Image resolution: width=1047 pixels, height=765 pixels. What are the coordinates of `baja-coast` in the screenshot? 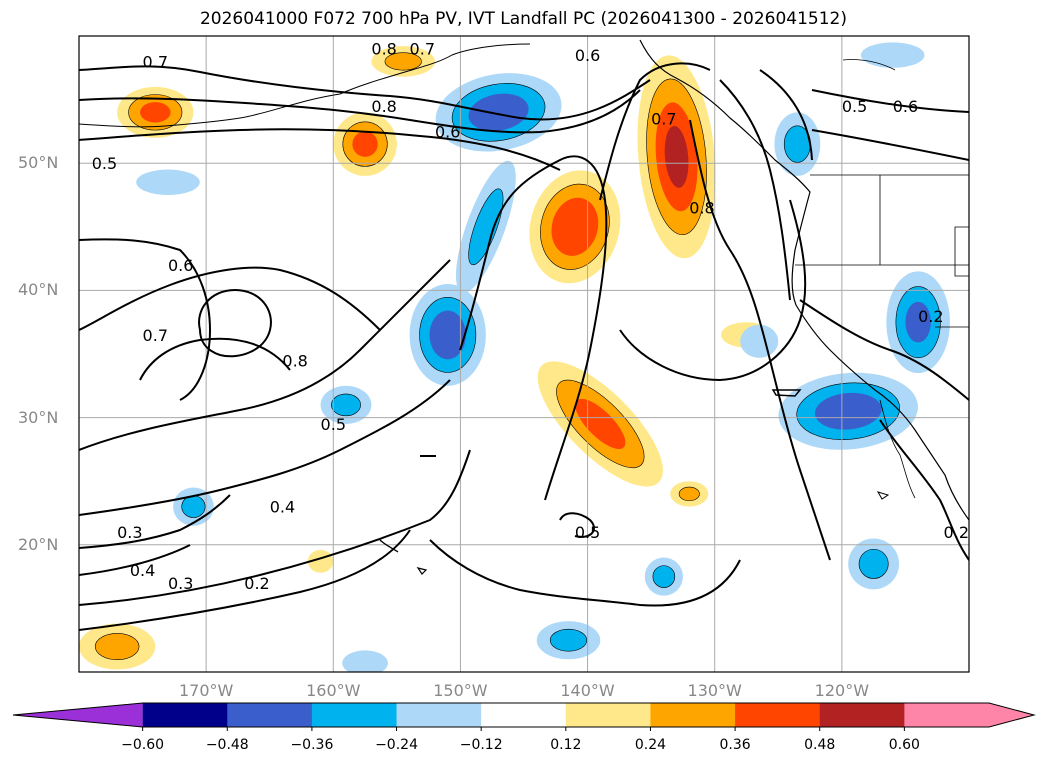 It's located at (897, 449).